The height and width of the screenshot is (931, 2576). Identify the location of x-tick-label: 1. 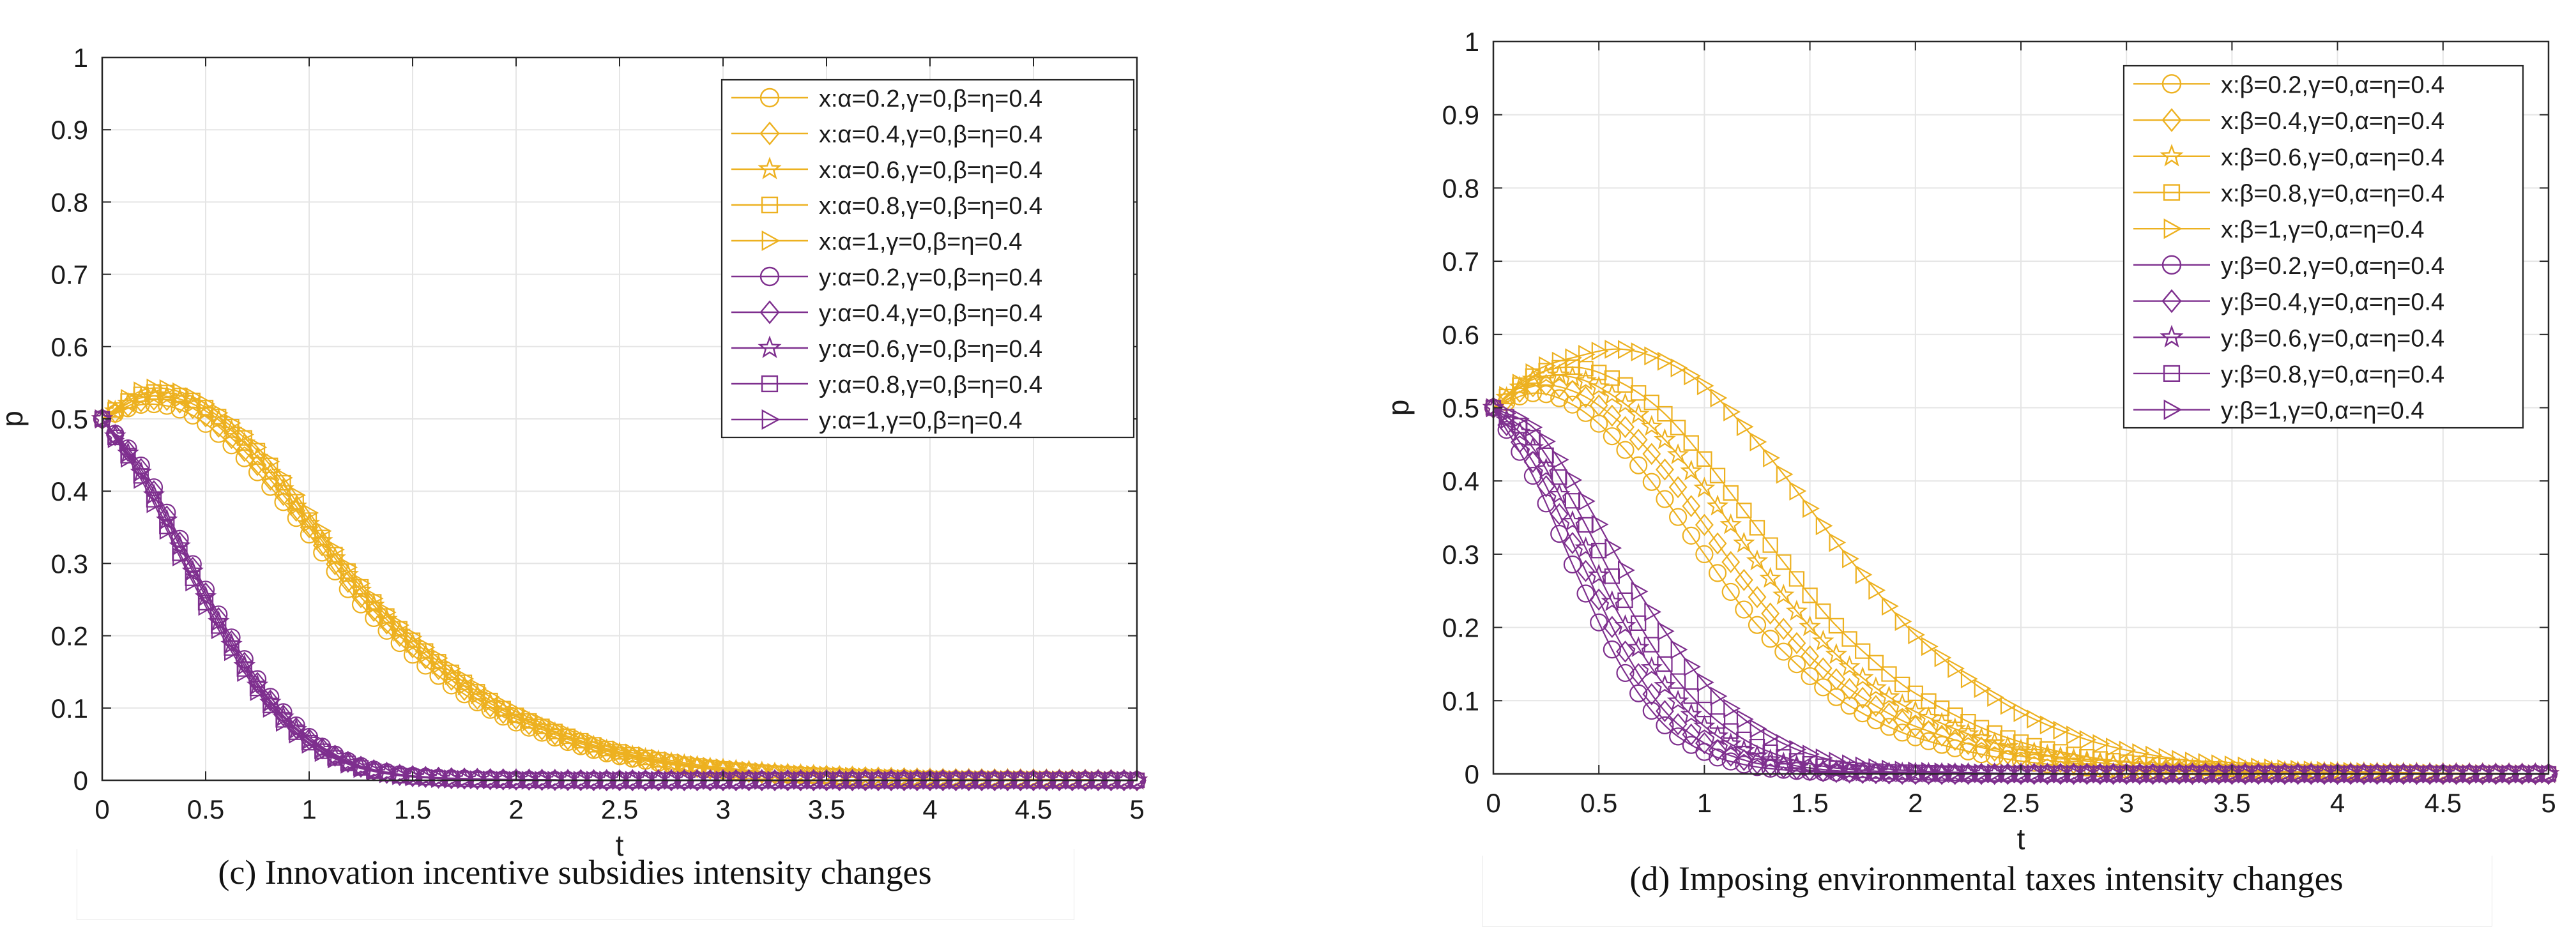
(1704, 803).